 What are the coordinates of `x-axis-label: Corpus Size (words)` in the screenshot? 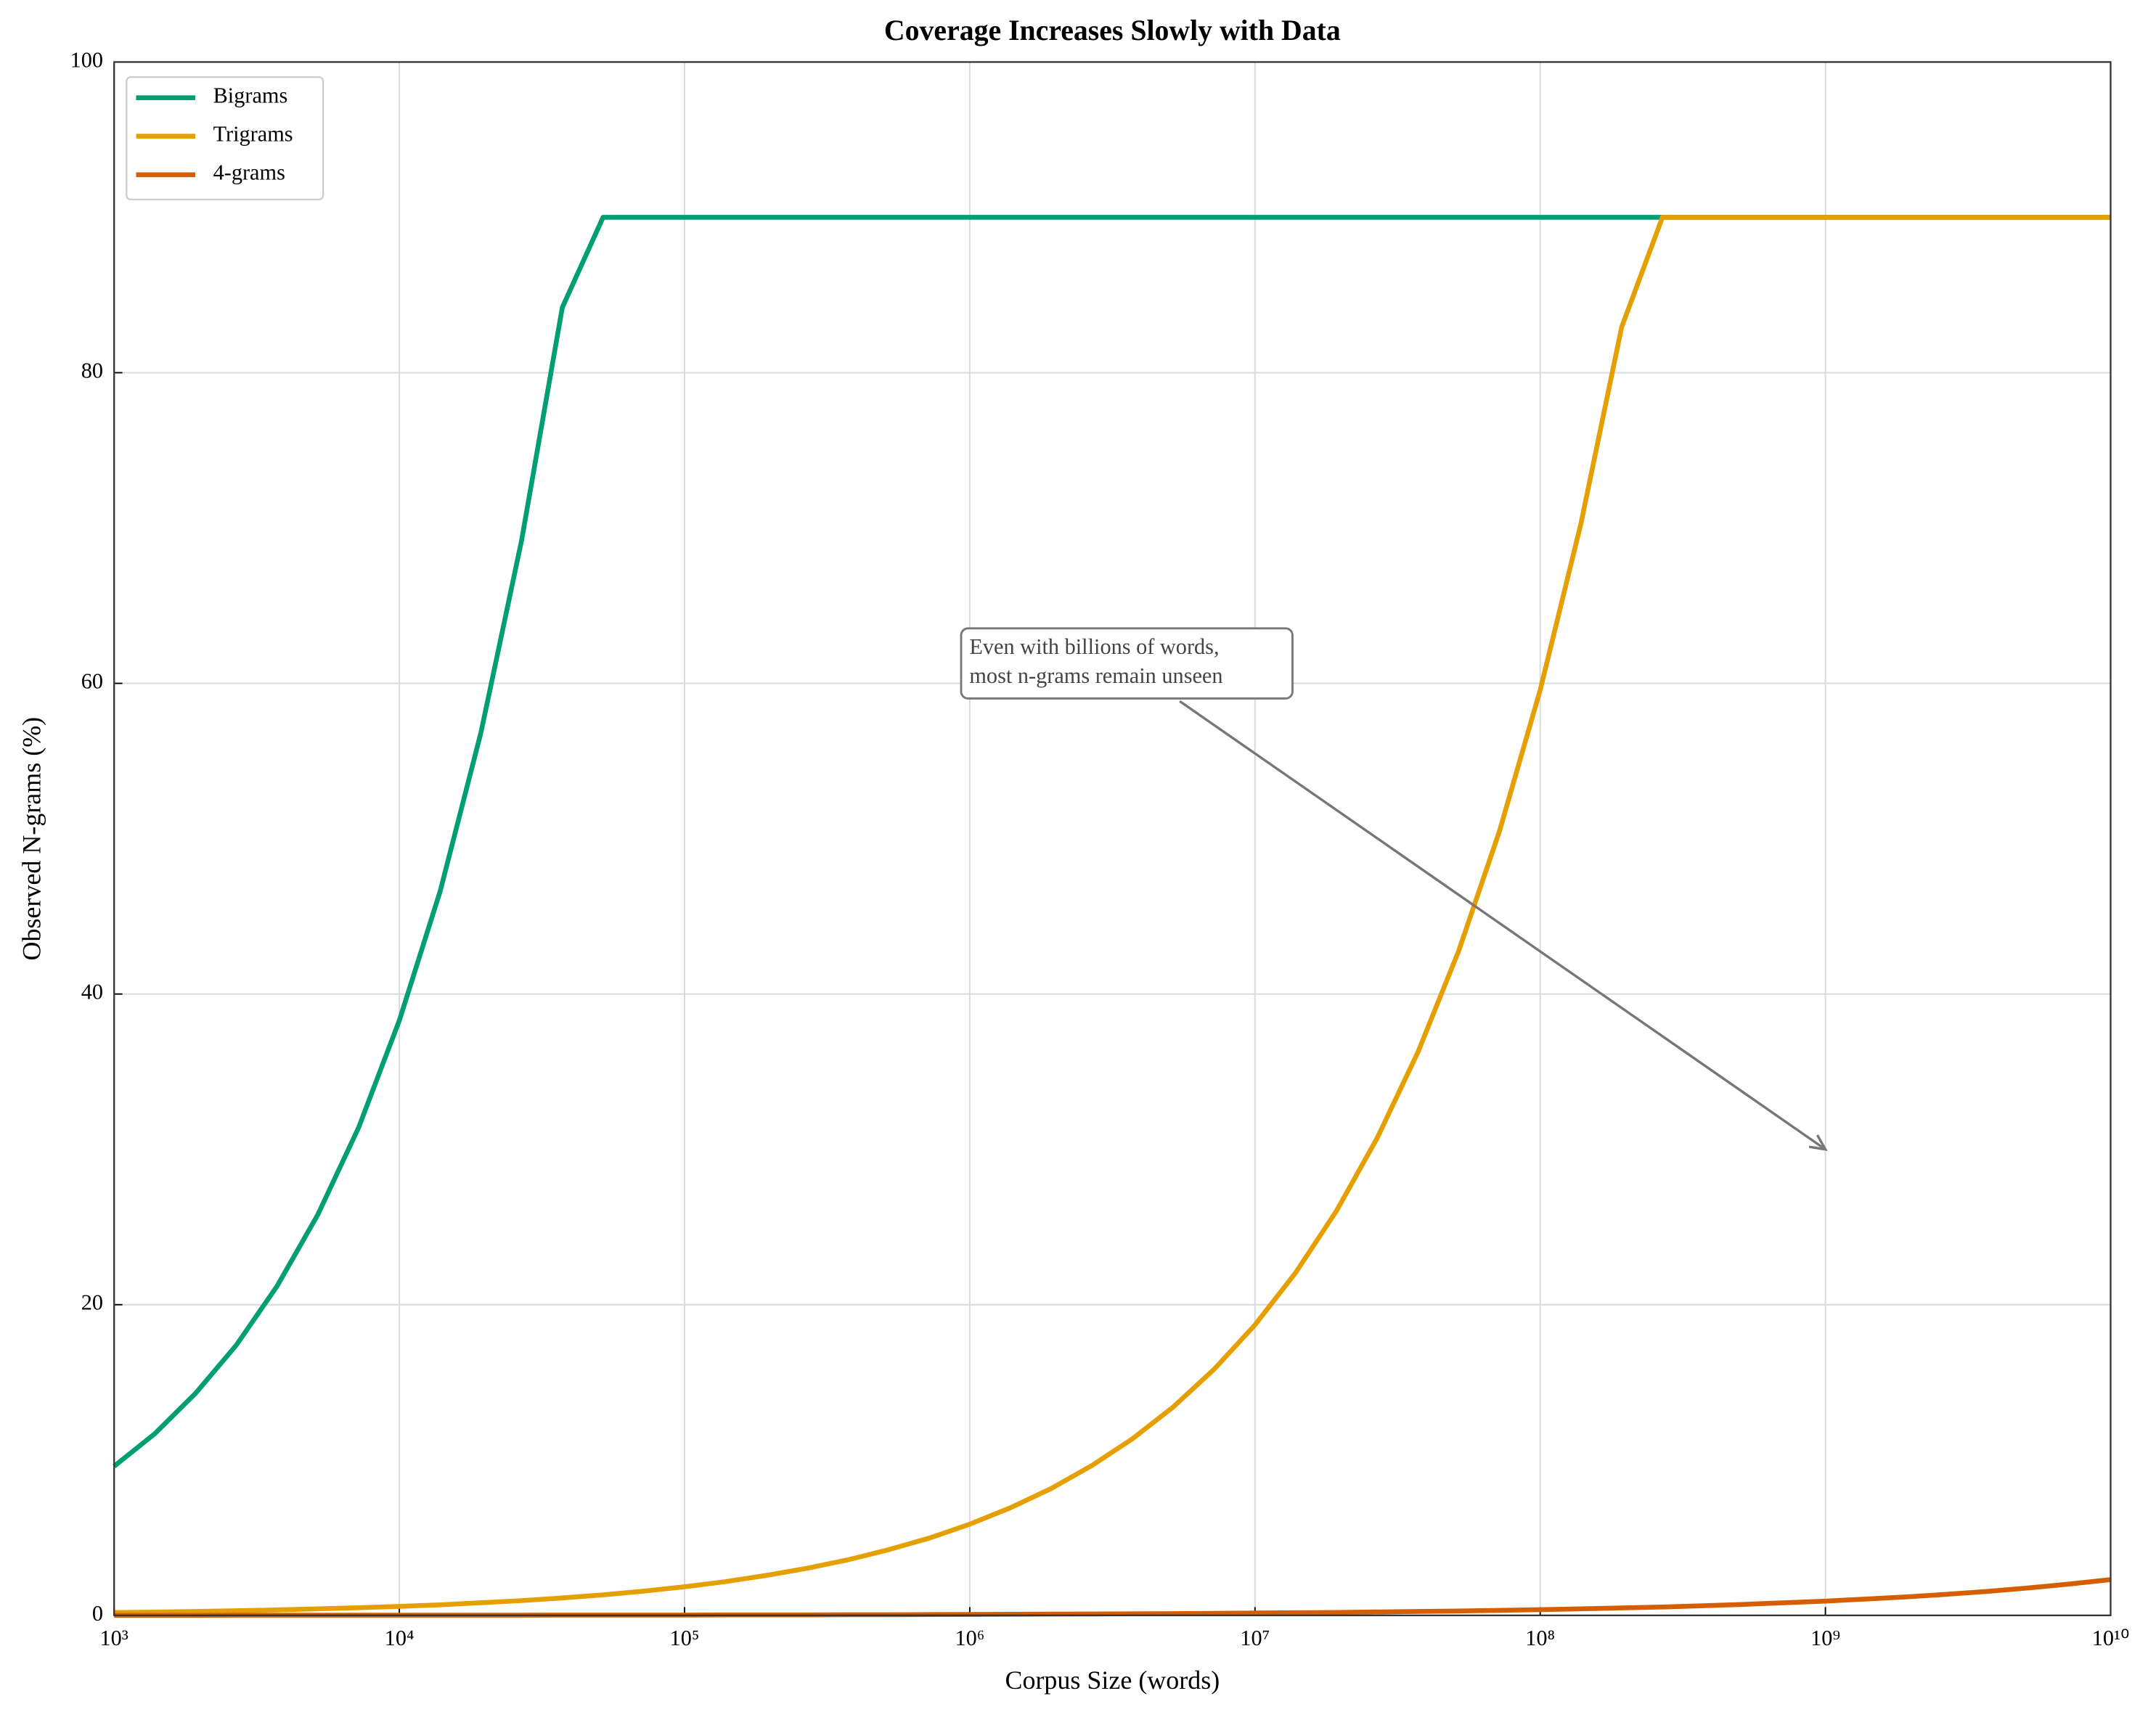 It's located at (1112, 1680).